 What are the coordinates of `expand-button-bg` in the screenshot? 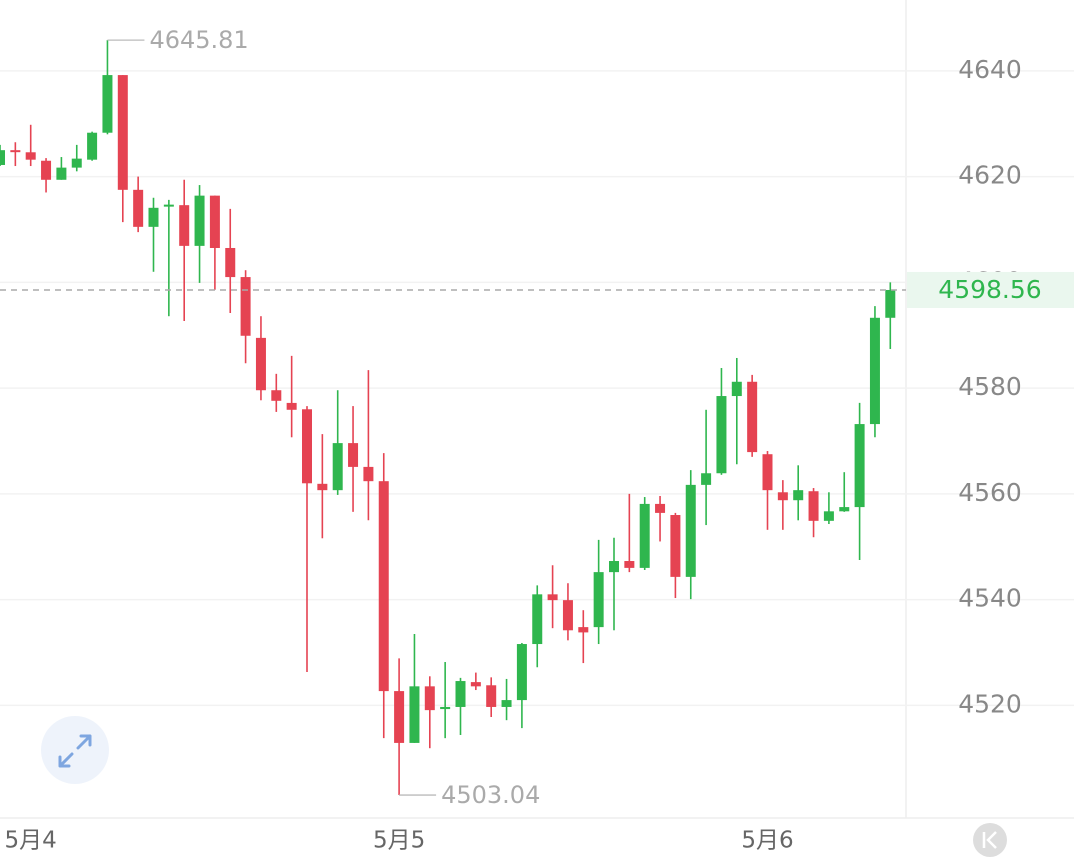 It's located at (75, 750).